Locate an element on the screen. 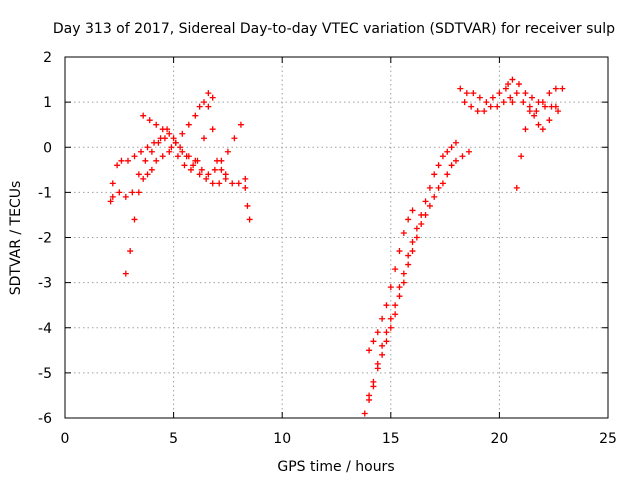 This screenshot has width=640, height=480. x-tick-label: 10 is located at coordinates (282, 439).